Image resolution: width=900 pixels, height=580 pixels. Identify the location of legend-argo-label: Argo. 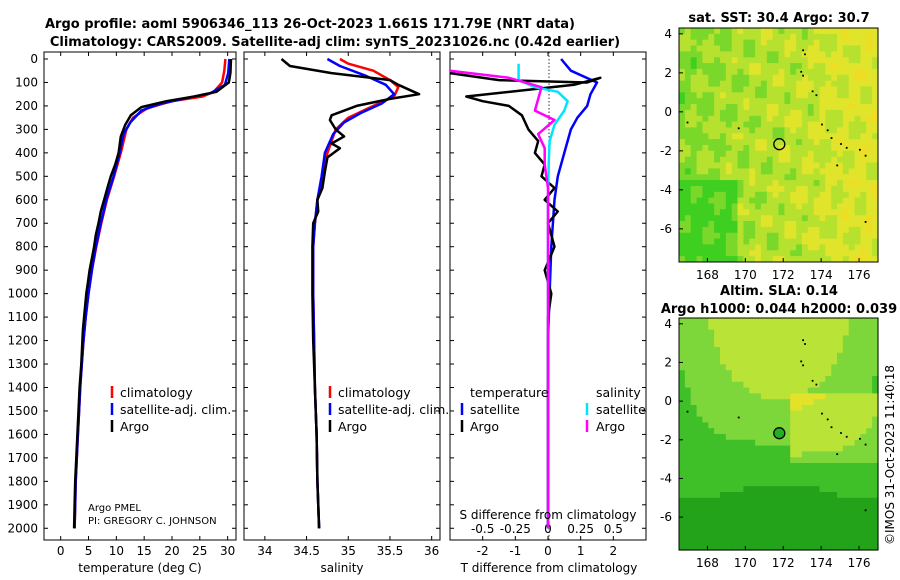
(134, 426).